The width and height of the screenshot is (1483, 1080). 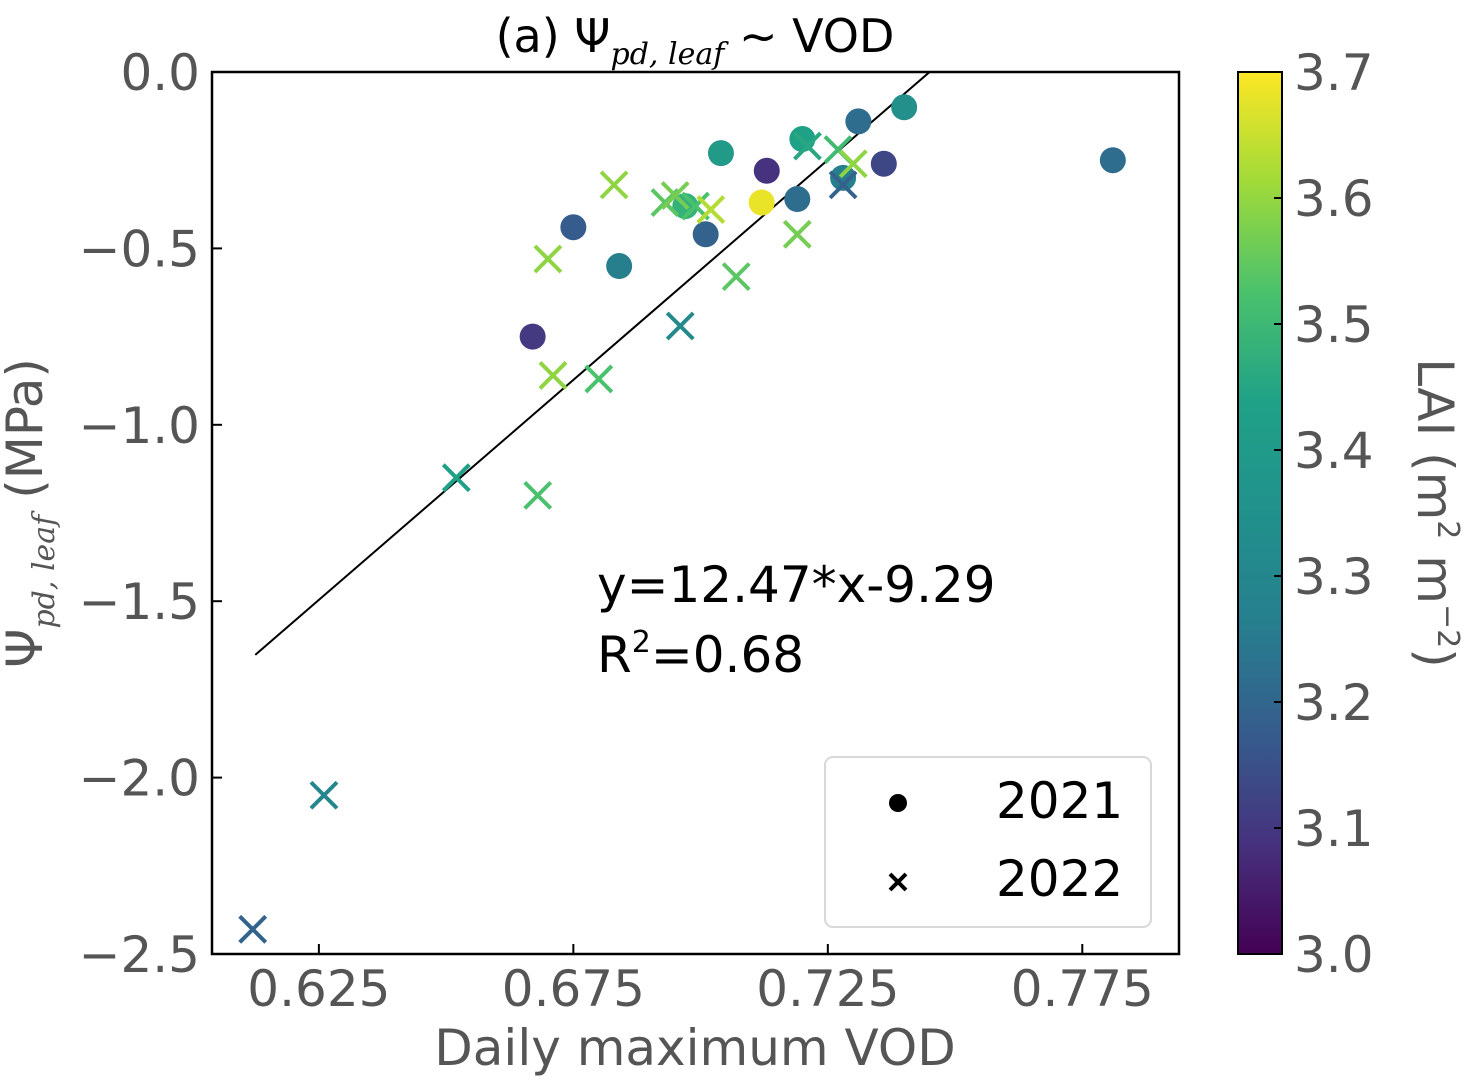 What do you see at coordinates (160, 73) in the screenshot?
I see `y-tick-label: 0.0` at bounding box center [160, 73].